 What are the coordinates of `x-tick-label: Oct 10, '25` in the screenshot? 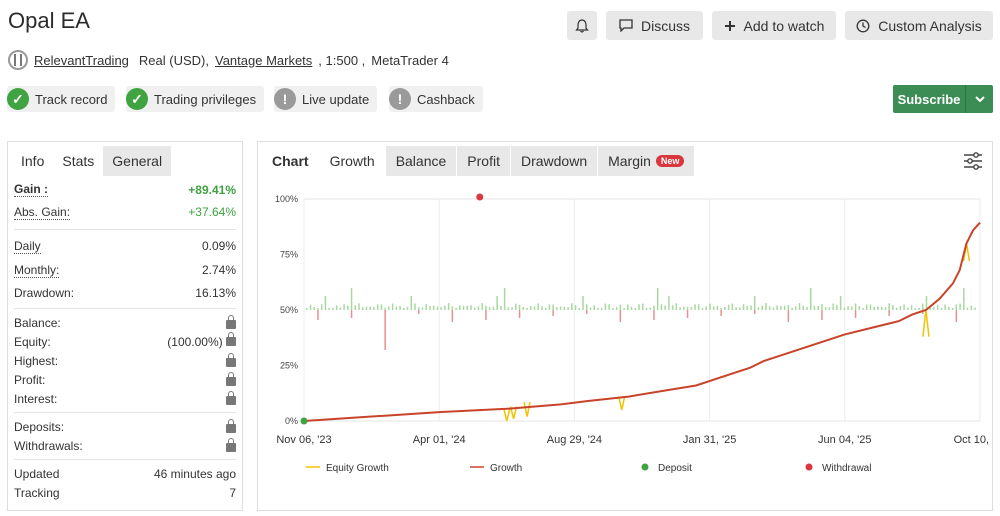 It's located at (973, 440).